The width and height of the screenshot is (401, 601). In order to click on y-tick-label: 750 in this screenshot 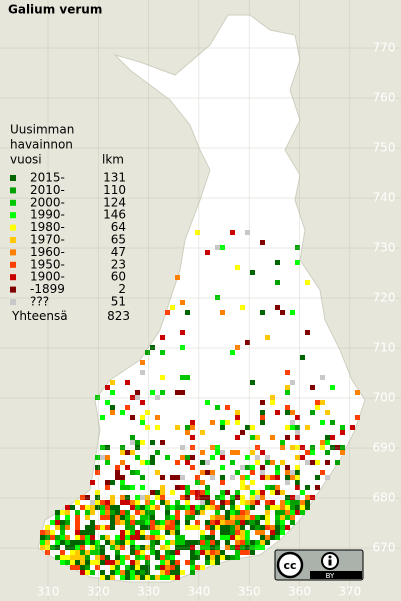, I will do `click(384, 148)`.